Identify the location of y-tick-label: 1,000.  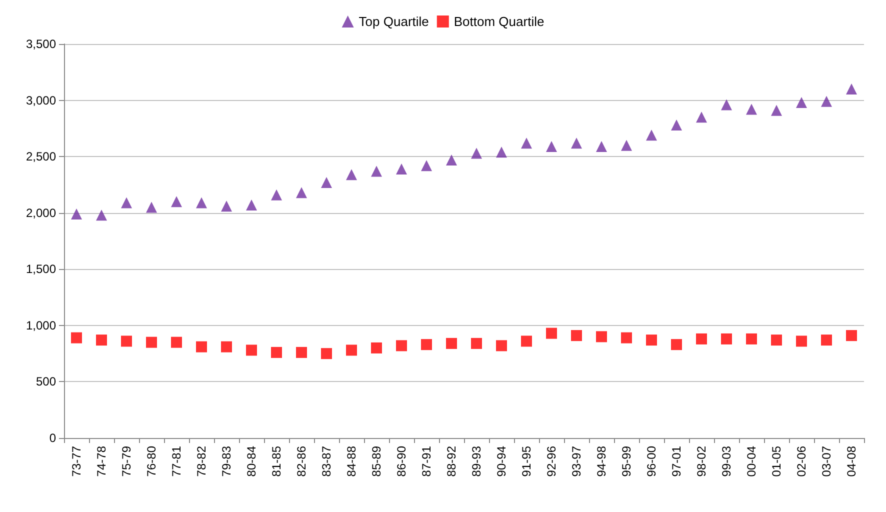
(41, 325).